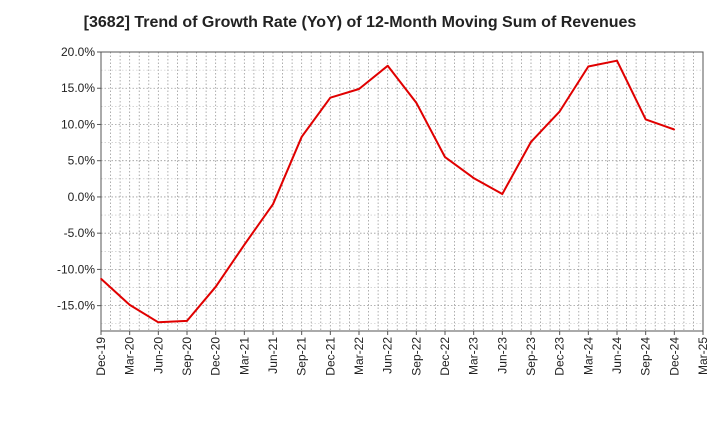 Image resolution: width=720 pixels, height=440 pixels. Describe the element at coordinates (76, 306) in the screenshot. I see `y-tick-label: -15.0%` at that location.